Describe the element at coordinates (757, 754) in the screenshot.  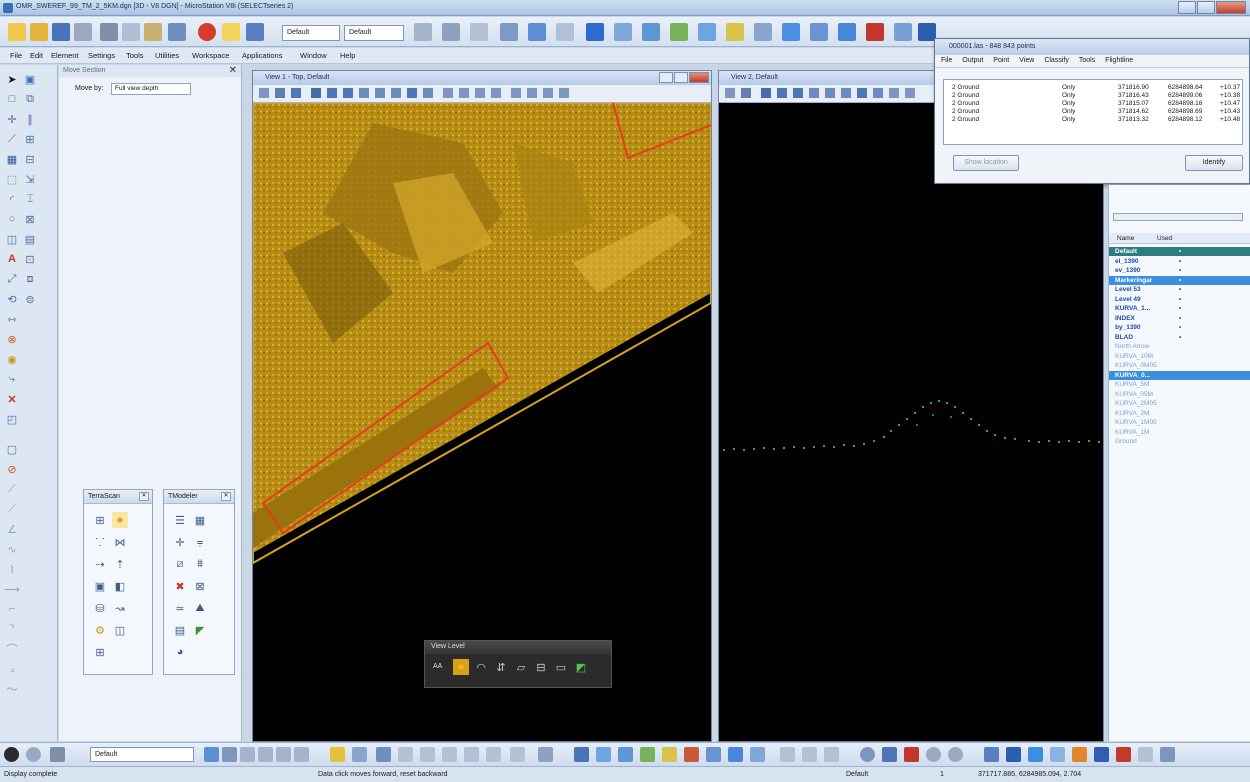
I see `named-groups-icon` at that location.